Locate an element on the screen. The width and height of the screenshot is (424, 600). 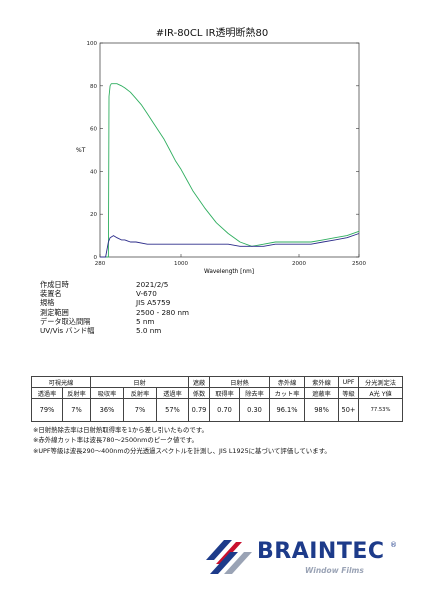
page-title: #IR-80CL IR透明断熱80 is located at coordinates (212, 33).